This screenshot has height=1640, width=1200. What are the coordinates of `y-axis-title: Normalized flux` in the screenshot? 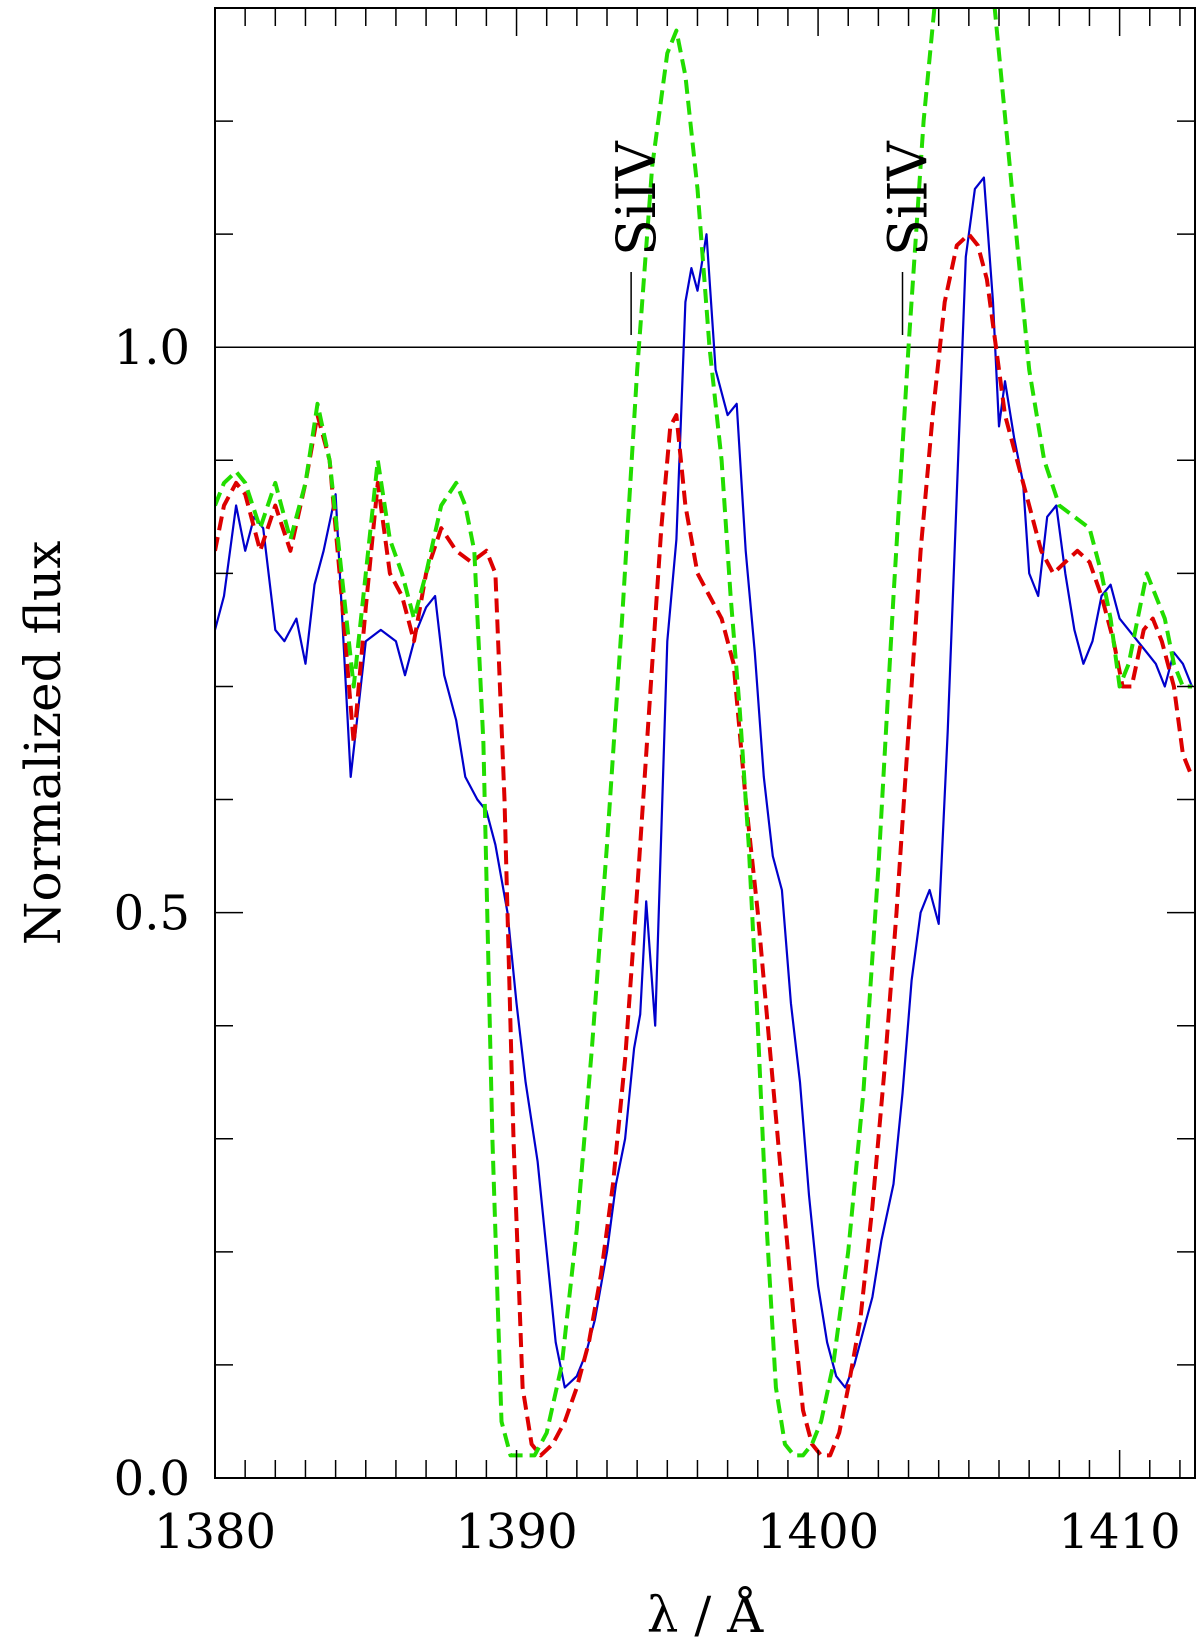 It's located at (43, 743).